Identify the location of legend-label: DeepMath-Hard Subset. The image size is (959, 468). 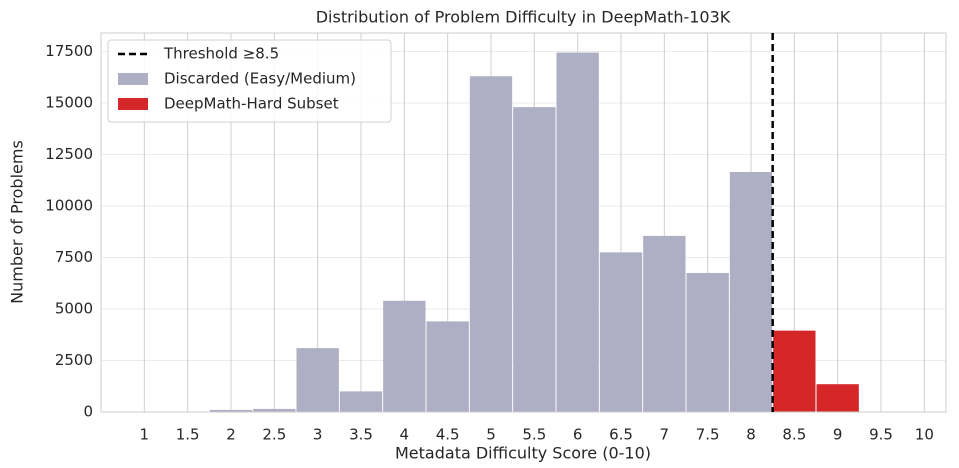
(251, 104).